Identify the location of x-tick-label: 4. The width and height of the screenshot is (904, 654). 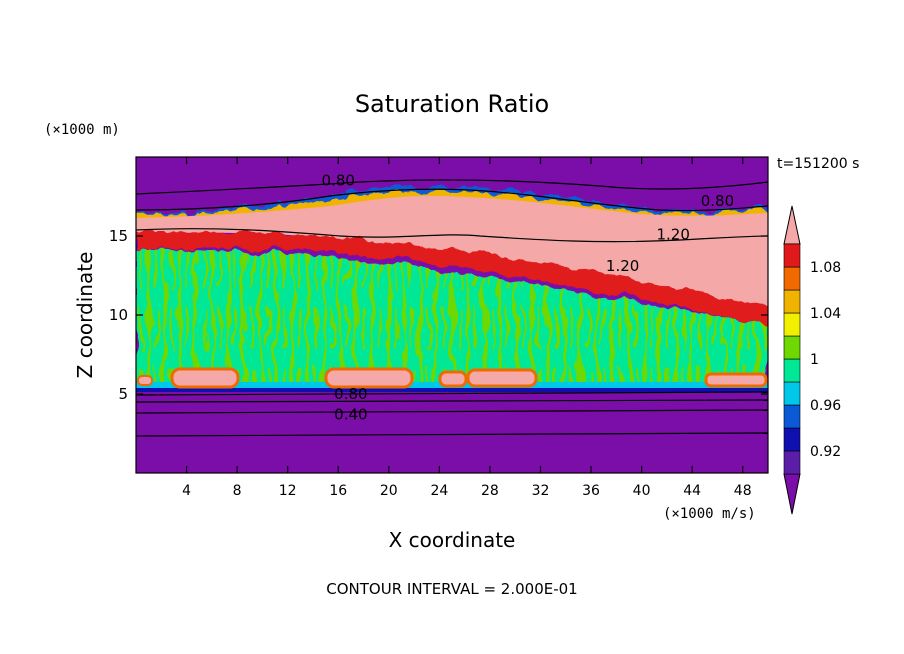
(186, 491).